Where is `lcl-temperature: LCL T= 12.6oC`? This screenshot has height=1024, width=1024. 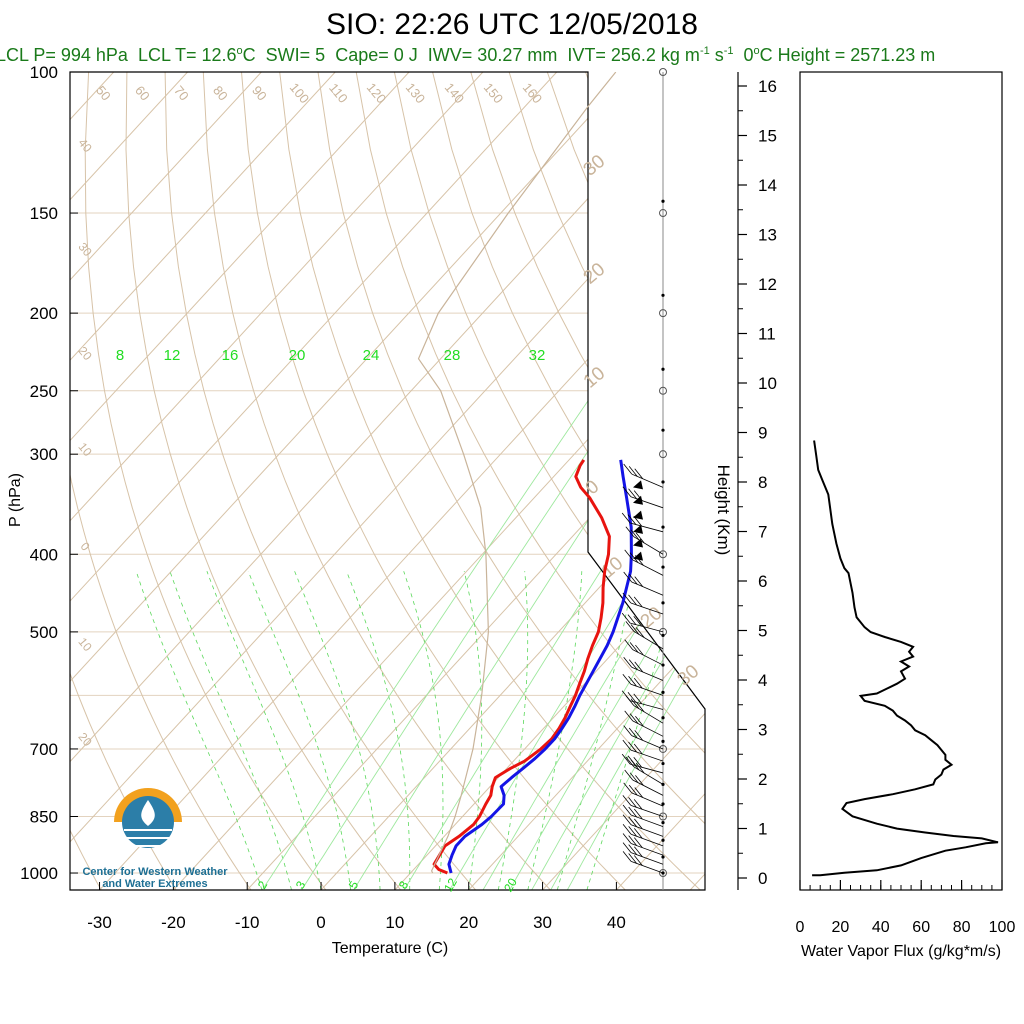 lcl-temperature: LCL T= 12.6oC is located at coordinates (196, 55).